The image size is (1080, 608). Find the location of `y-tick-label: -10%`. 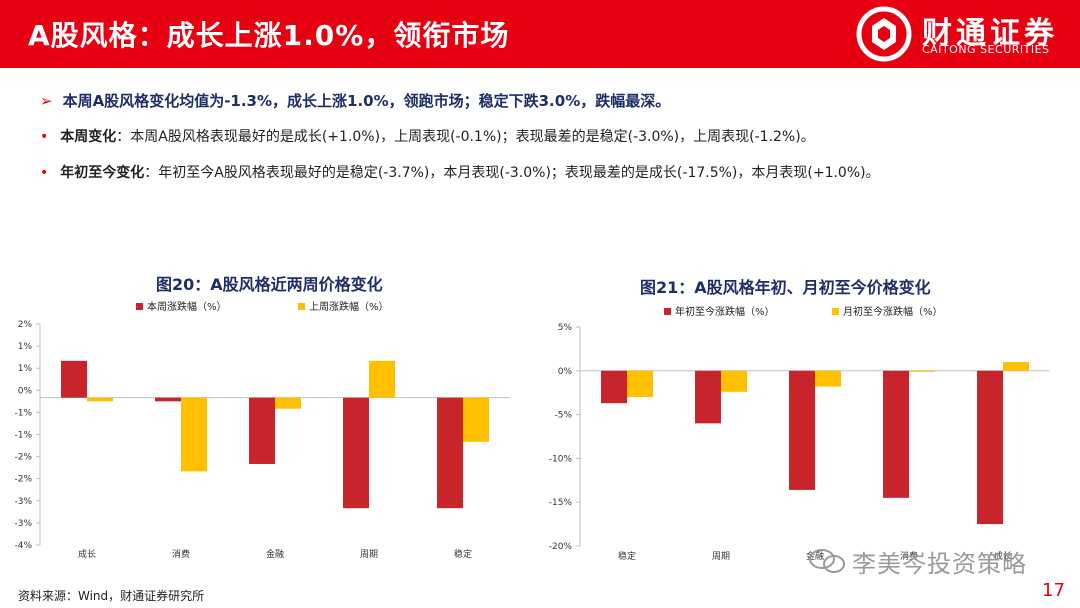

y-tick-label: -10% is located at coordinates (561, 459).